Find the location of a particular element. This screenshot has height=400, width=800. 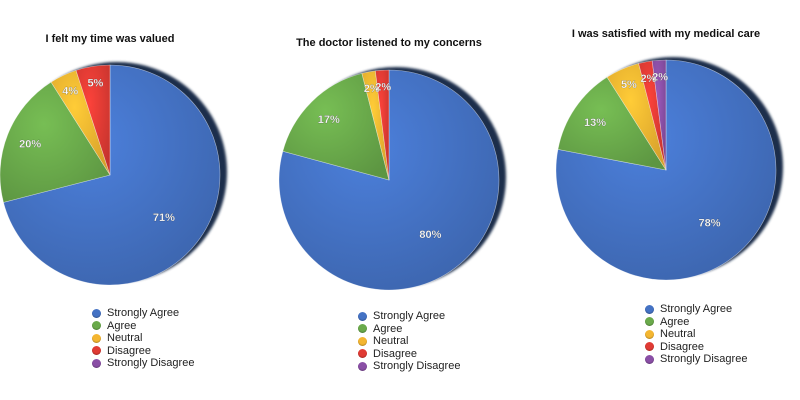

data-label-strongly-disagree: 2% is located at coordinates (660, 78).